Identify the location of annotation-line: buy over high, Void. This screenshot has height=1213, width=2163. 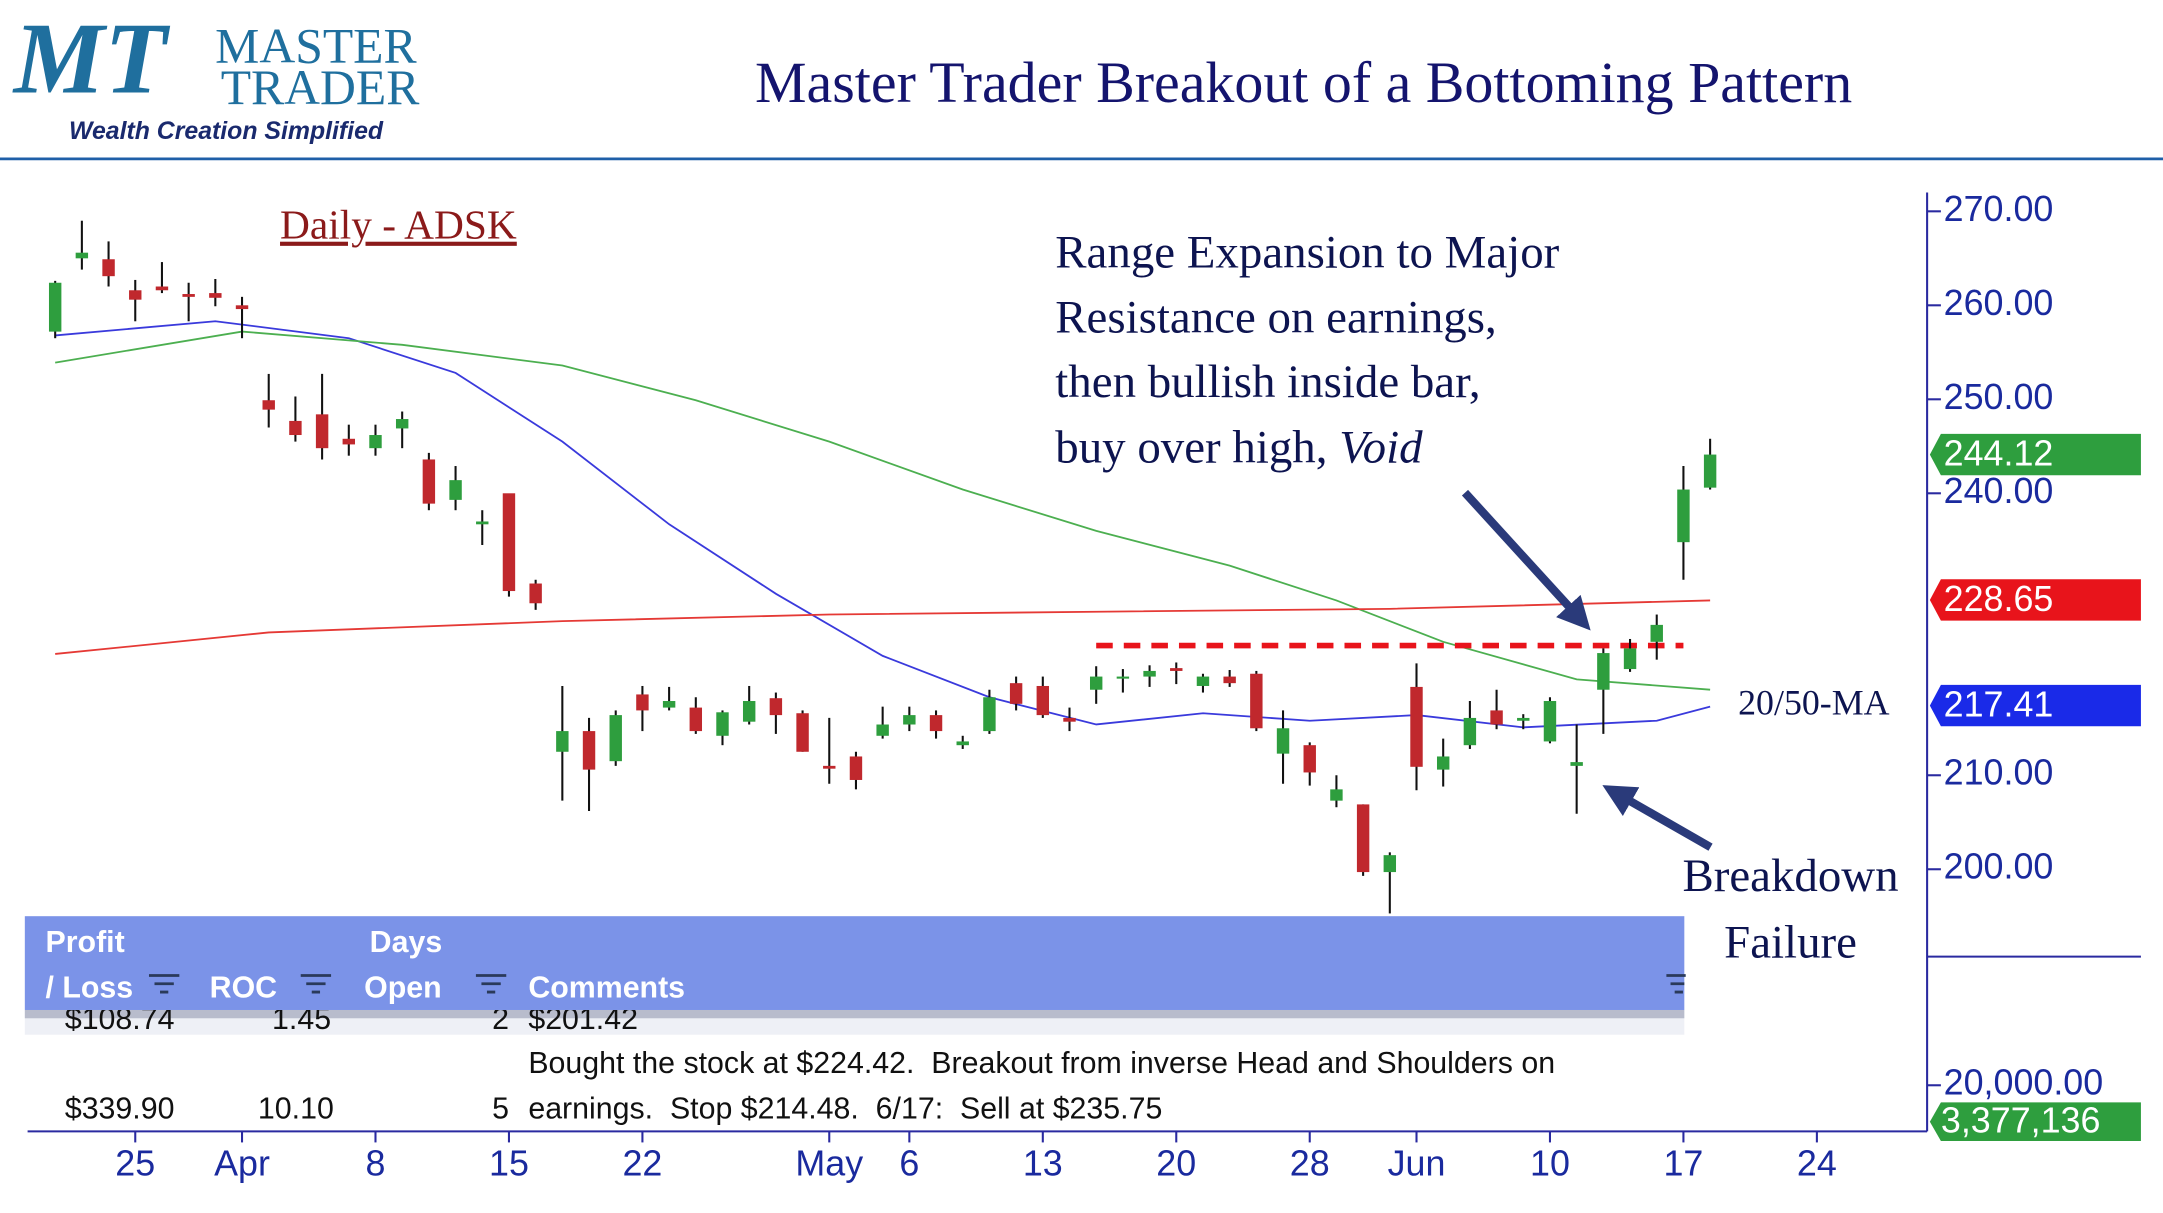
(1239, 447).